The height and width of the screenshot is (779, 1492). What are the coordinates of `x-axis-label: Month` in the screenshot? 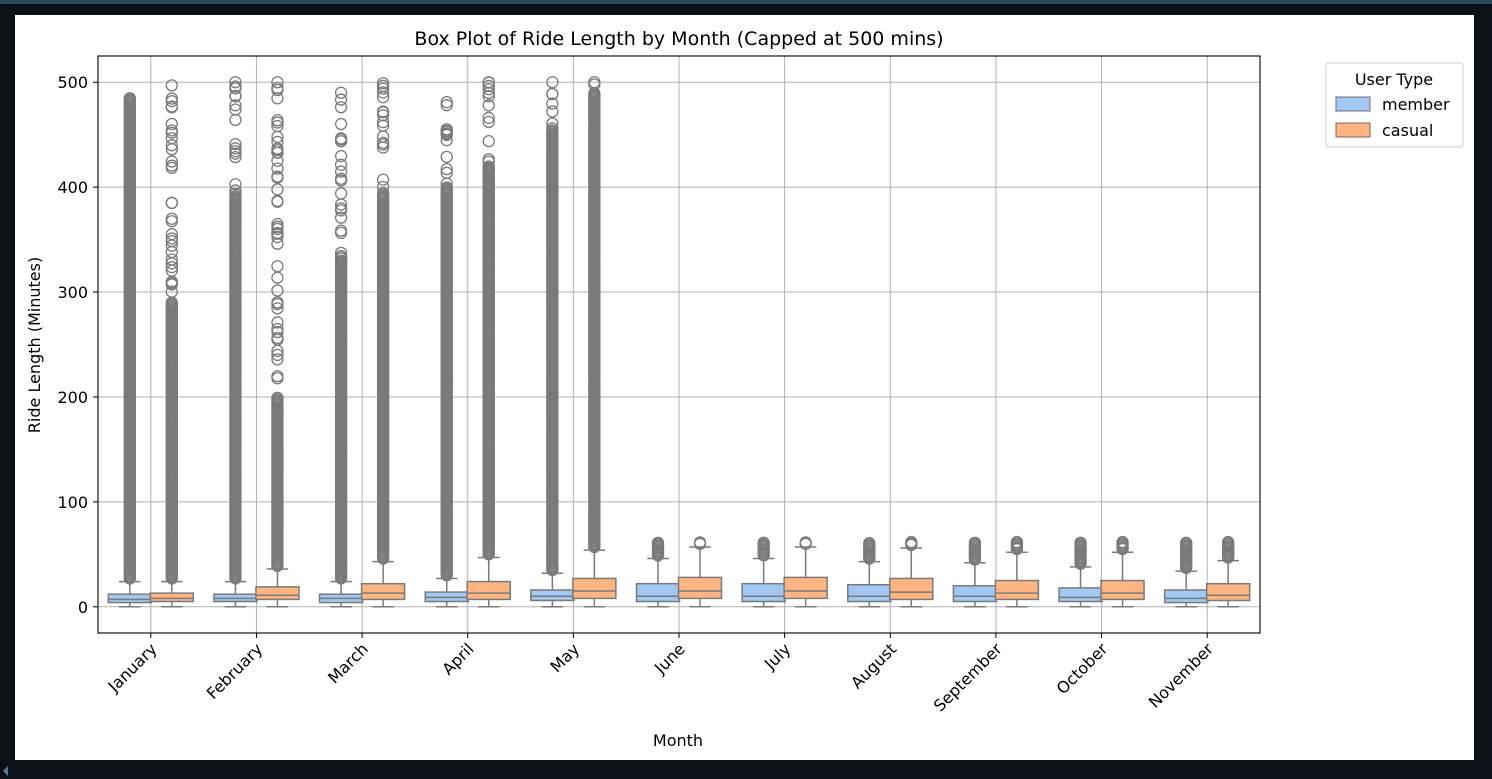 It's located at (678, 740).